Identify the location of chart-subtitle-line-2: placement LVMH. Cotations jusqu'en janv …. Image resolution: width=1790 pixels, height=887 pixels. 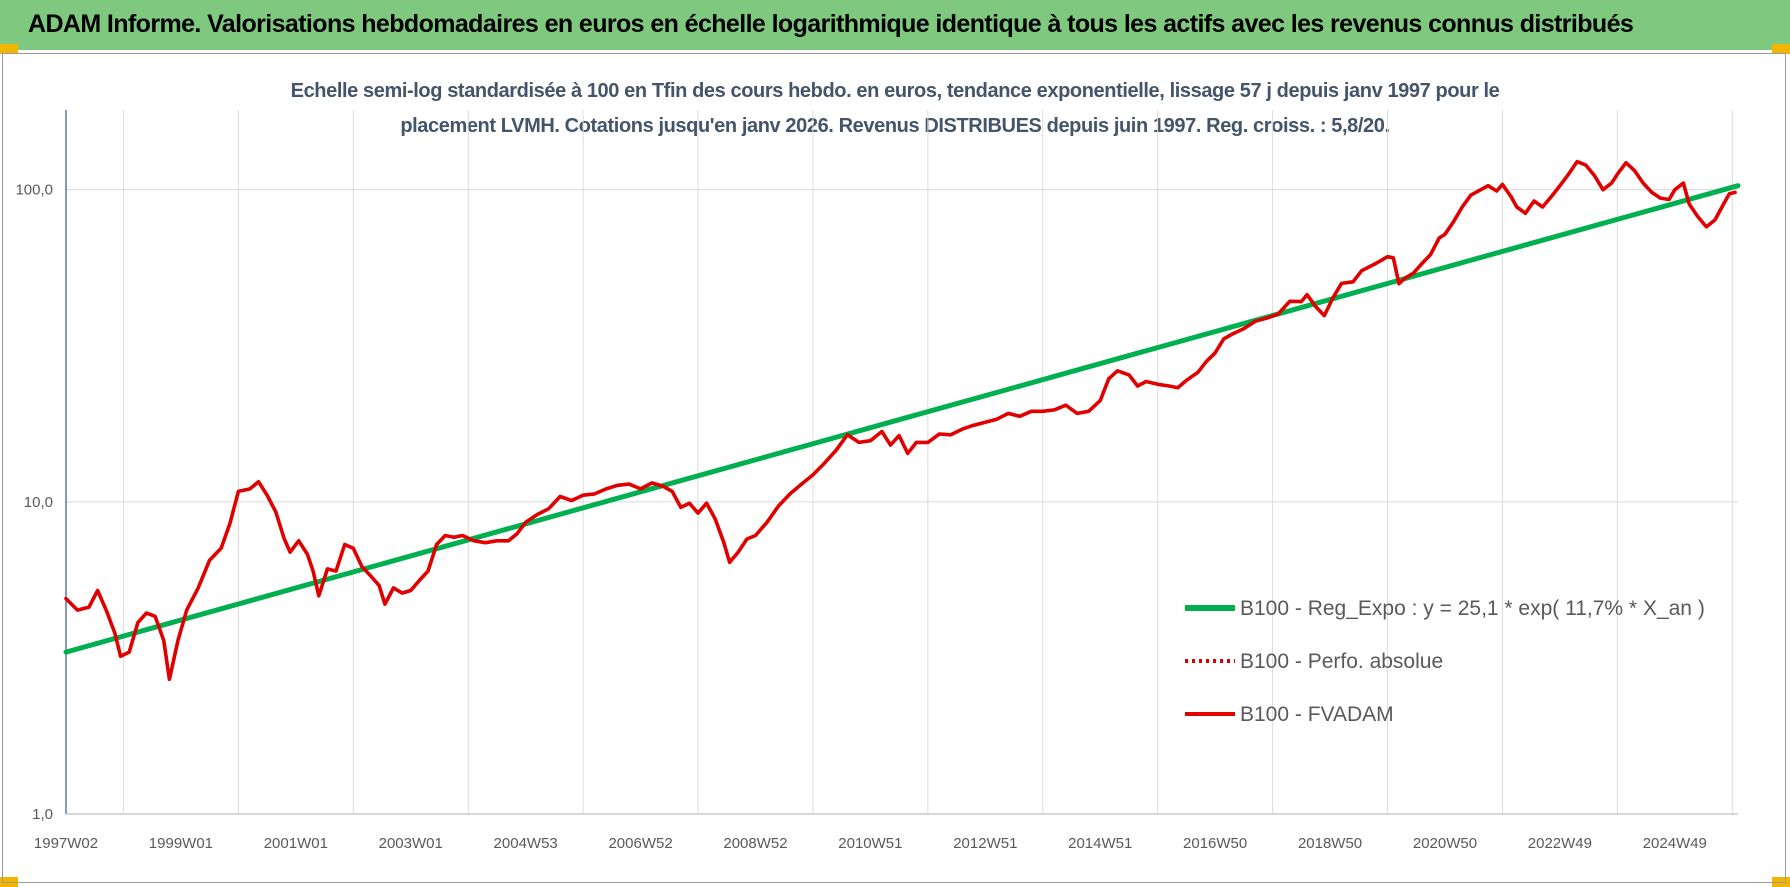
(895, 126).